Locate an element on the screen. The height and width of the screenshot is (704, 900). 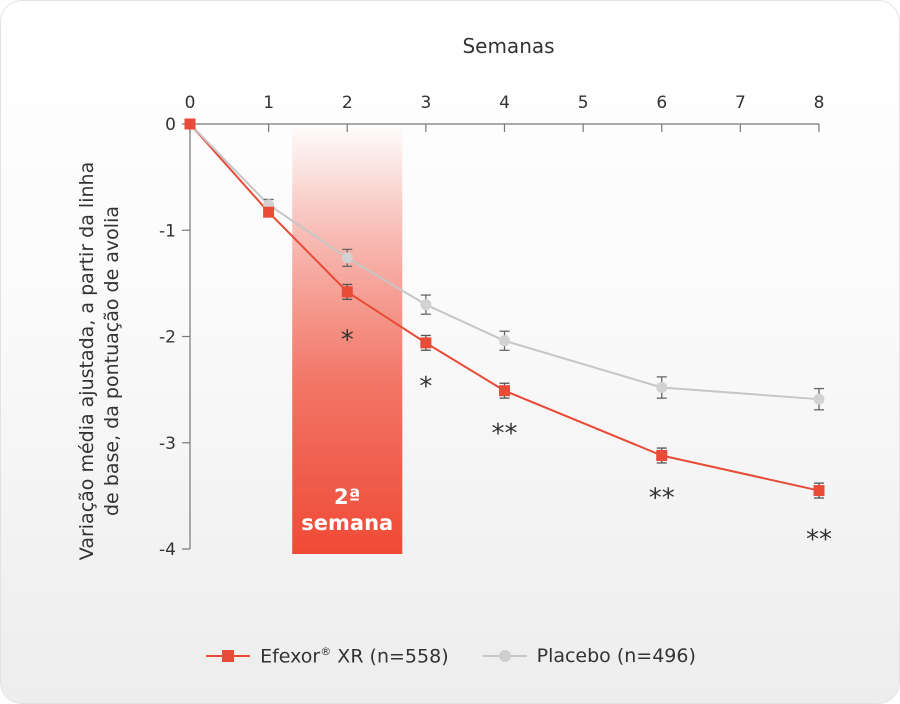
legend-item-efexor: Efexor® XR (n=558) is located at coordinates (327, 656).